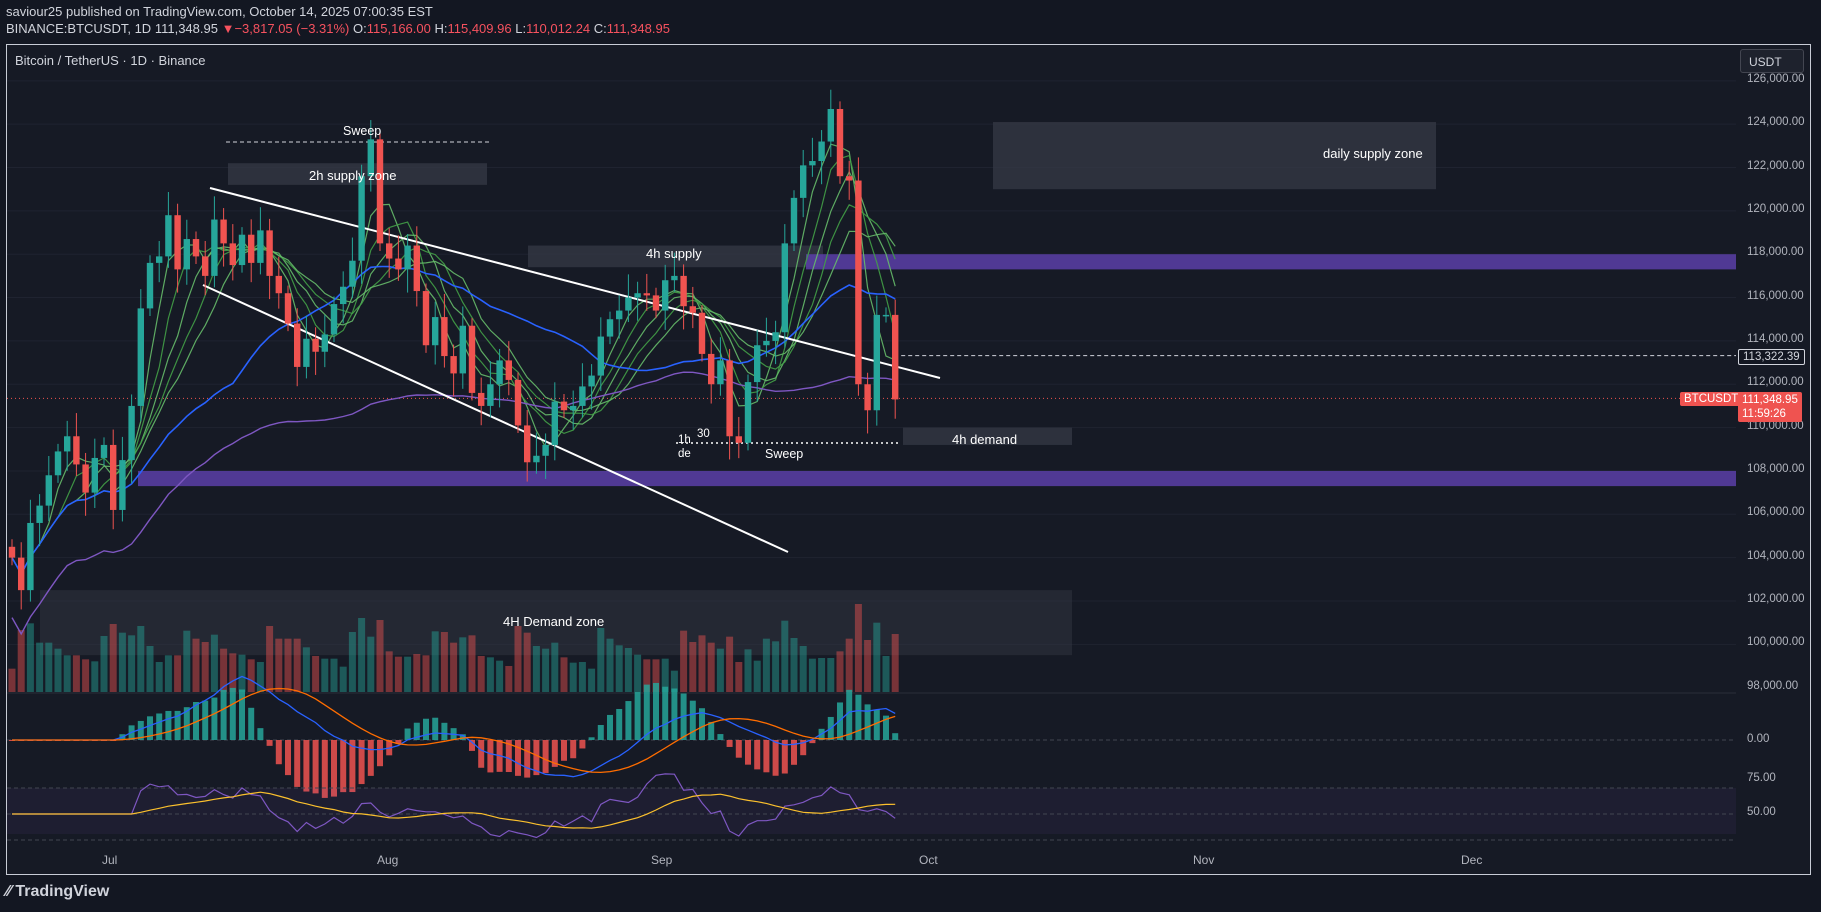 The width and height of the screenshot is (1821, 912). What do you see at coordinates (985, 439) in the screenshot?
I see `demand-4h-label: 4h demand` at bounding box center [985, 439].